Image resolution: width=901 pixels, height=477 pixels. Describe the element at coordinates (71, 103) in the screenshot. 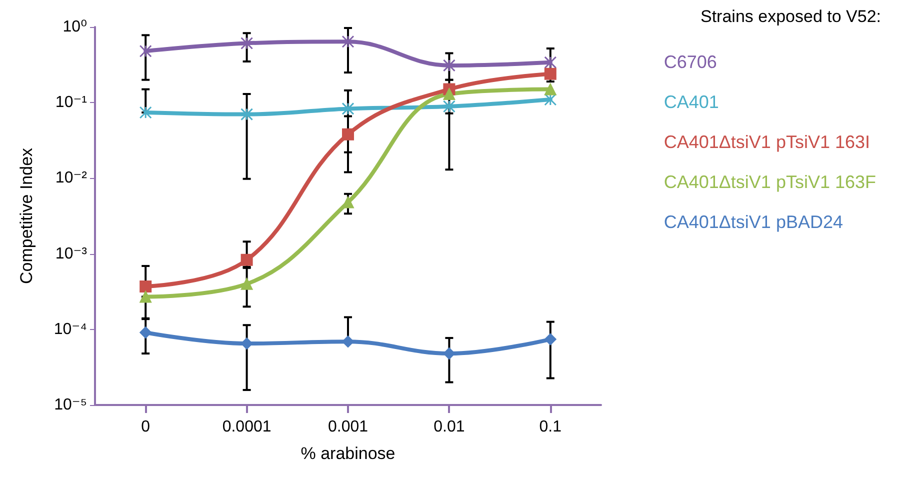

I see `y-tick-label: 10⁻¹` at that location.